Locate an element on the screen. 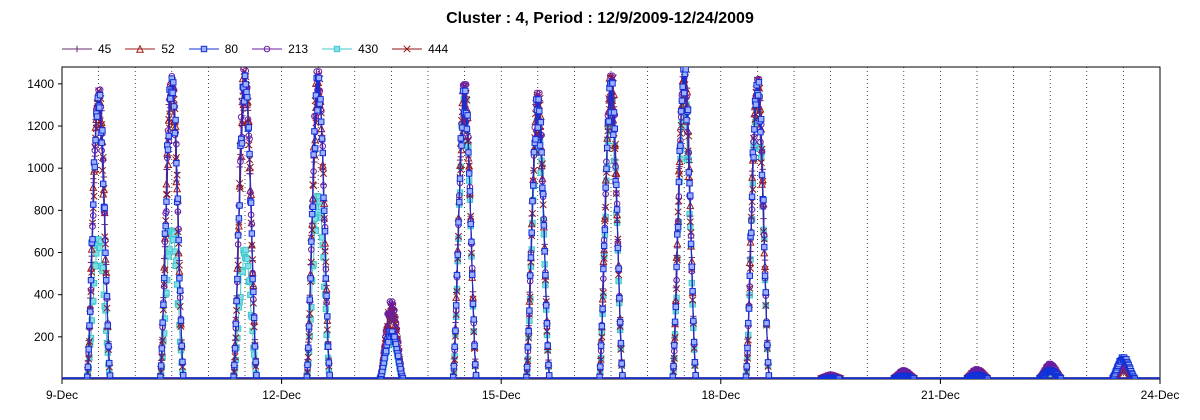 The image size is (1200, 420). legend-item-80: 80 is located at coordinates (213, 49).